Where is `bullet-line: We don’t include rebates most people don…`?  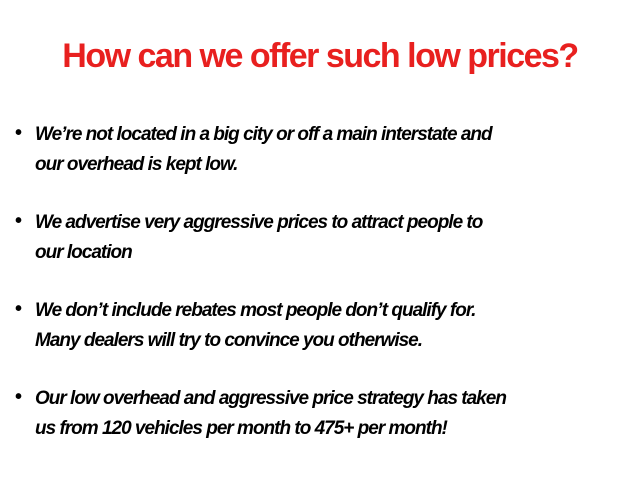
bullet-line: We don’t include rebates most people don… is located at coordinates (255, 310).